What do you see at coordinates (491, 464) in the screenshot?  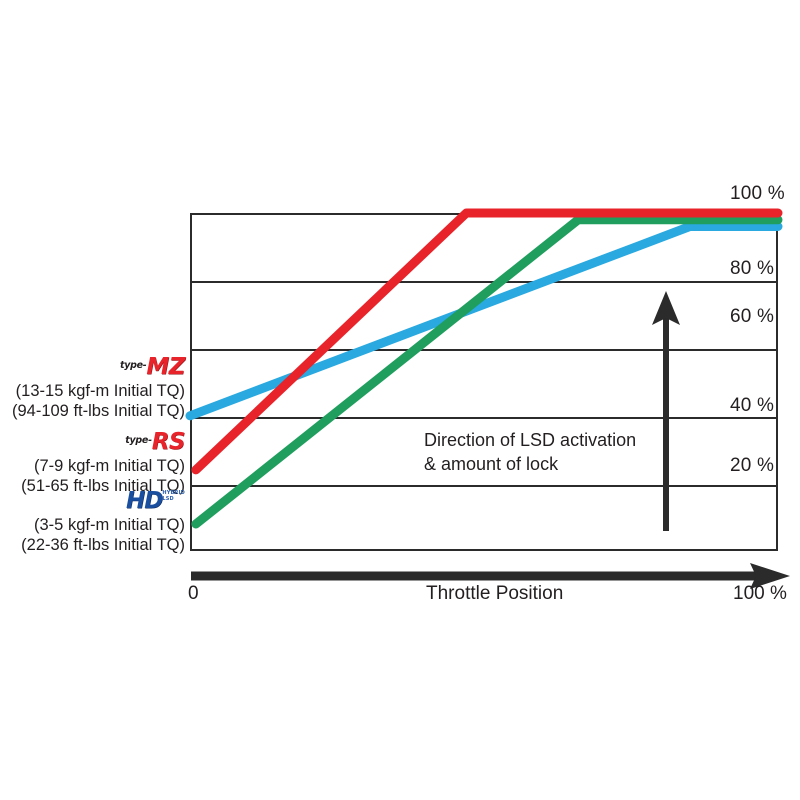 I see `direction-annotation-line2: & amount of lock` at bounding box center [491, 464].